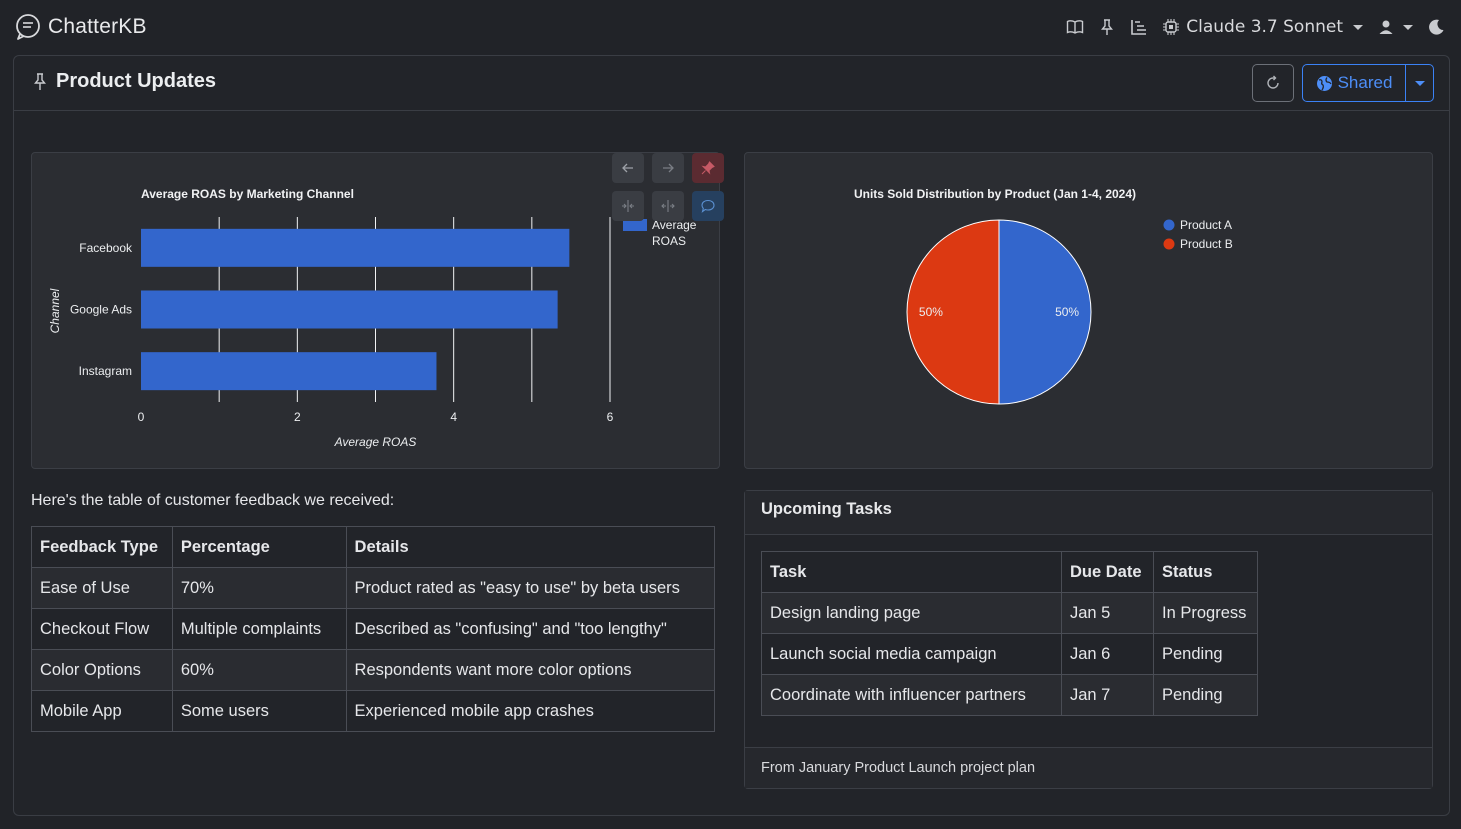  Describe the element at coordinates (297, 417) in the screenshot. I see `x-tick-label: 2` at that location.